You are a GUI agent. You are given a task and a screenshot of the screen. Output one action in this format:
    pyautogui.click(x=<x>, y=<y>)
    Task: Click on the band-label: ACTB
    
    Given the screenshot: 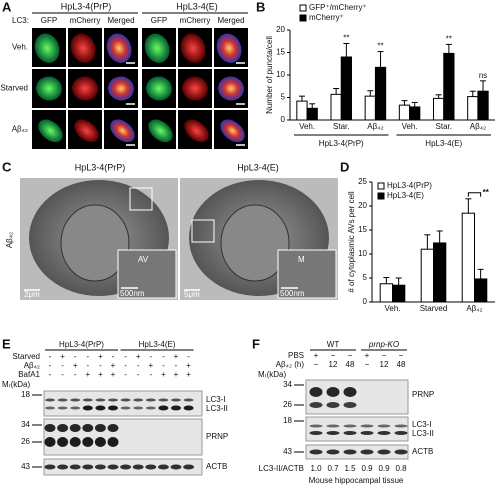 What is the action you would take?
    pyautogui.click(x=216, y=466)
    